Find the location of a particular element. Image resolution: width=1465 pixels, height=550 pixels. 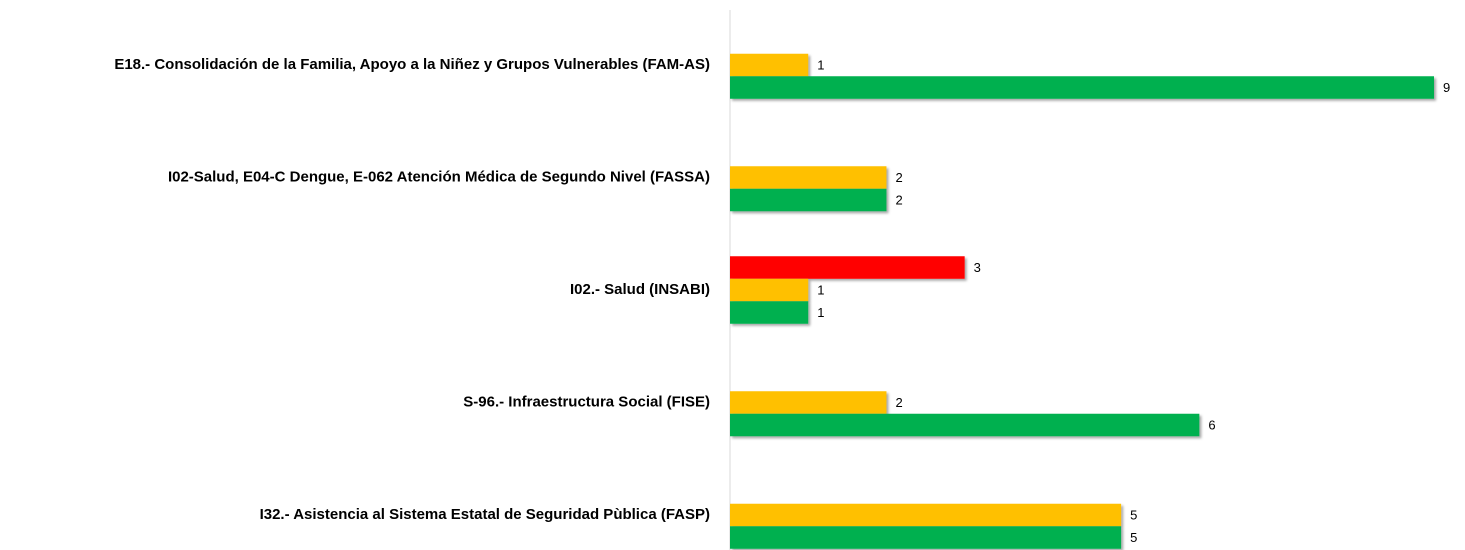

category-label: S-96.- Infraestructura Social (FISE) is located at coordinates (586, 401).